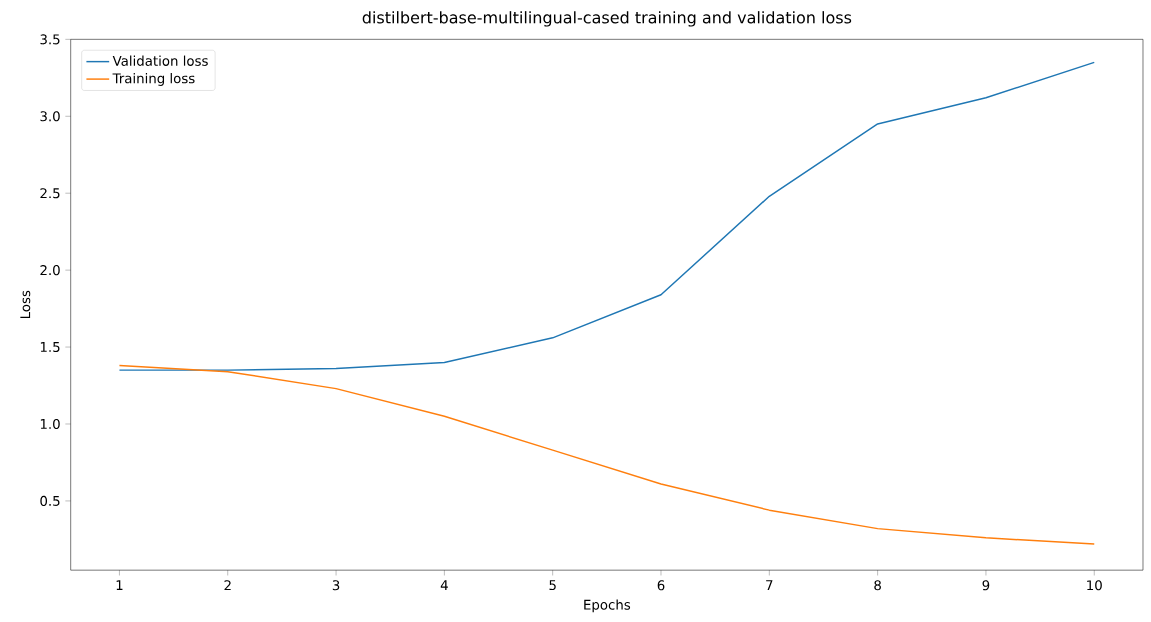 The height and width of the screenshot is (622, 1151). I want to click on y-tick-label: 3.5, so click(50, 39).